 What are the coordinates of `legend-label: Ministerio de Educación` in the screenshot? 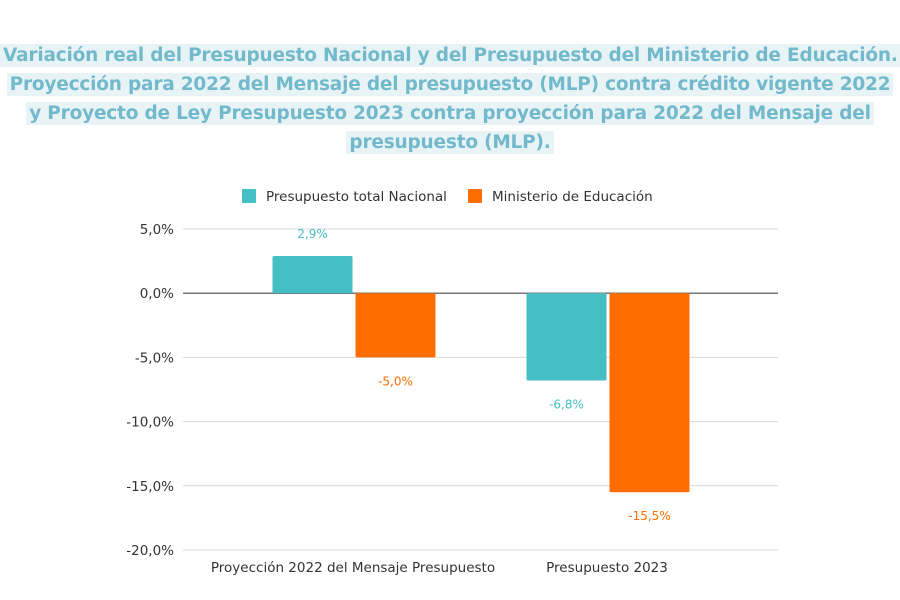 It's located at (572, 197).